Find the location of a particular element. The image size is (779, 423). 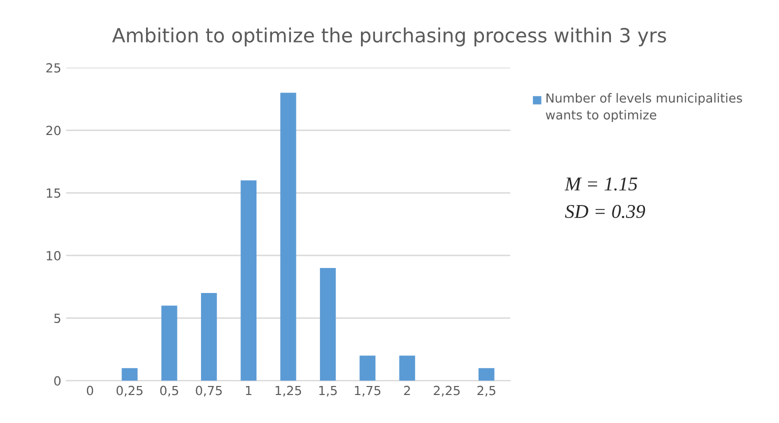

y-tick-label: 5 is located at coordinates (57, 319).